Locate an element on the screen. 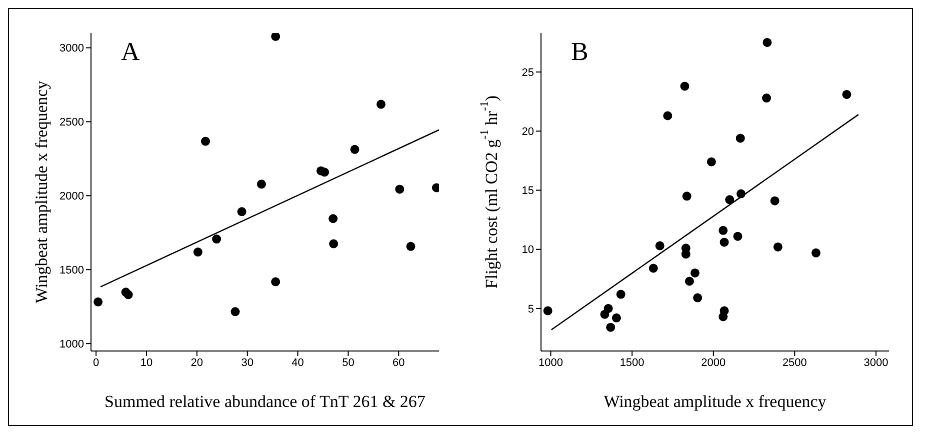 The image size is (925, 438). y-tick-label: 10 is located at coordinates (528, 250).